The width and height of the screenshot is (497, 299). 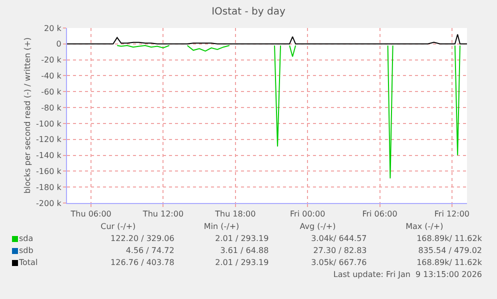 What do you see at coordinates (91, 214) in the screenshot?
I see `x-tick-label: Thu 06:00` at bounding box center [91, 214].